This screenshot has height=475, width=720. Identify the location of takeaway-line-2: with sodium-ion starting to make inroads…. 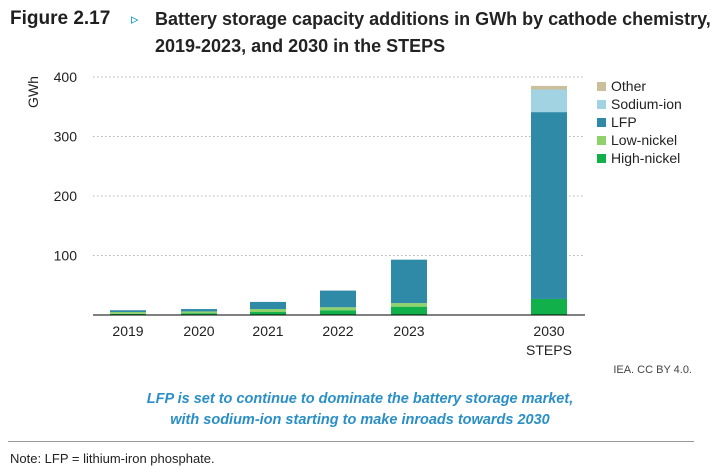
(360, 420).